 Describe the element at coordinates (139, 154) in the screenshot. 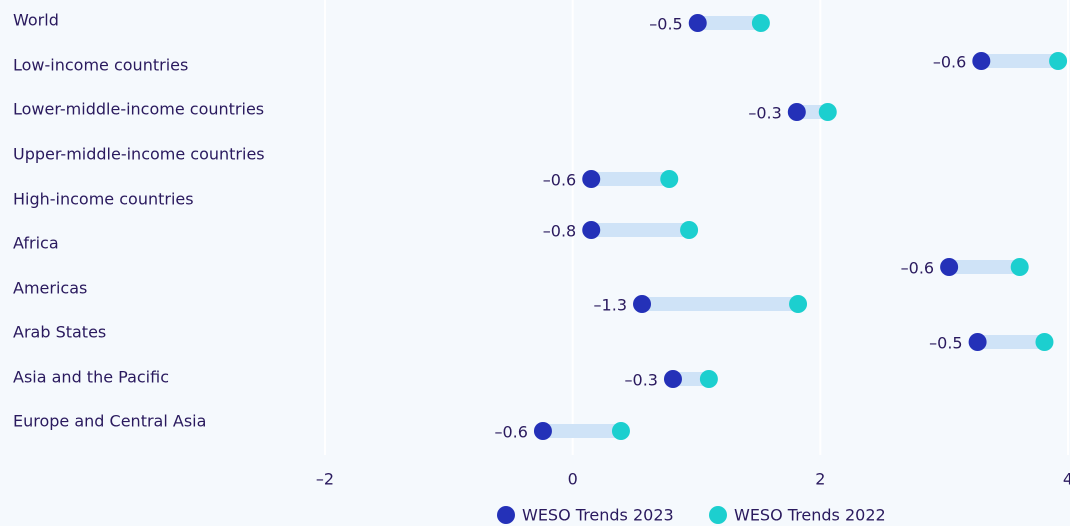

I see `category-label: Upper-middle-income countries` at that location.